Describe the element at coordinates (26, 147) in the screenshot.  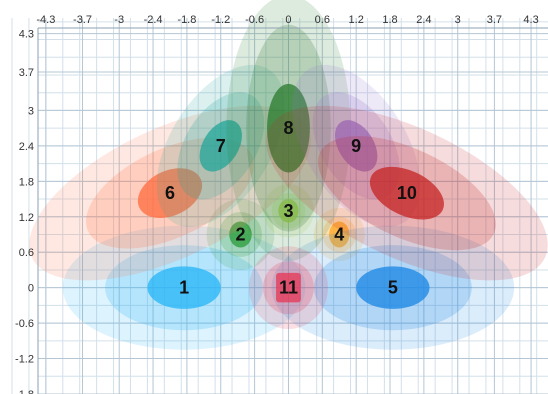
I see `y-tick-label: 2.4` at that location.